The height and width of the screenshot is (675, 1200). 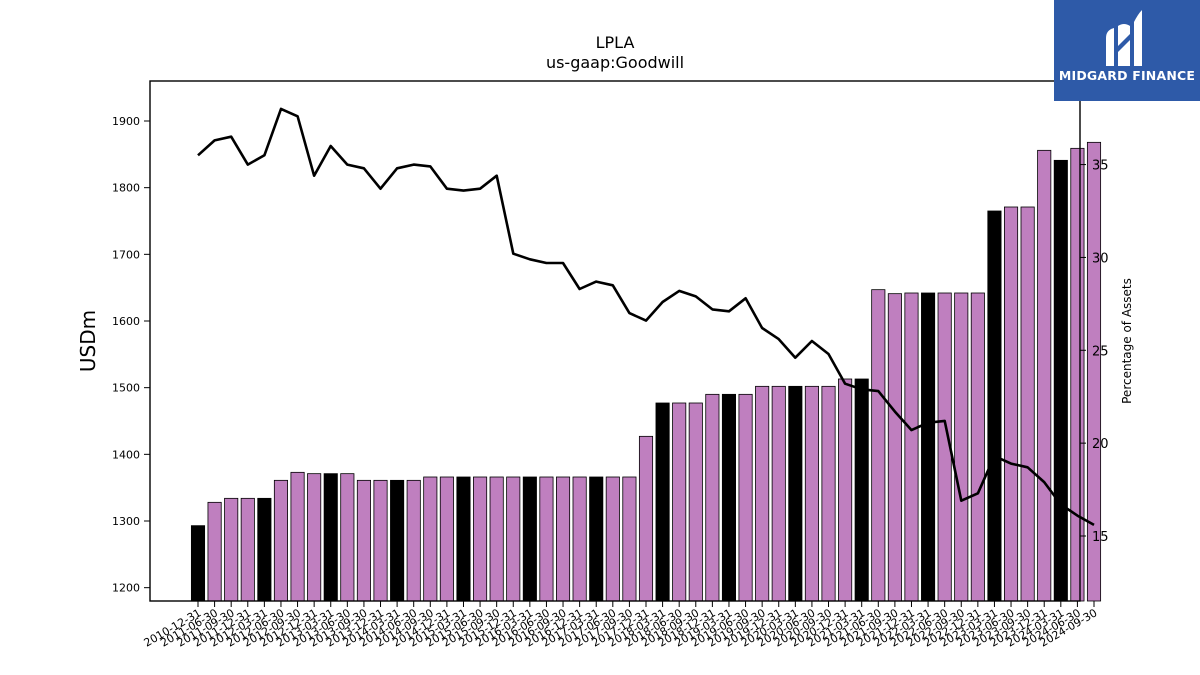 I want to click on y-tick-label: 1200, so click(x=126, y=588).